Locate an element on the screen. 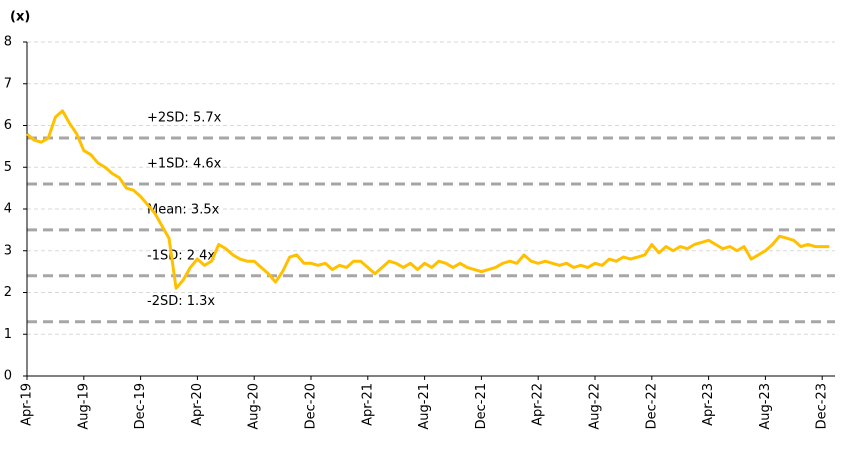 Image resolution: width=846 pixels, height=450 pixels. band-label: +2SD: 5.7x is located at coordinates (184, 118).